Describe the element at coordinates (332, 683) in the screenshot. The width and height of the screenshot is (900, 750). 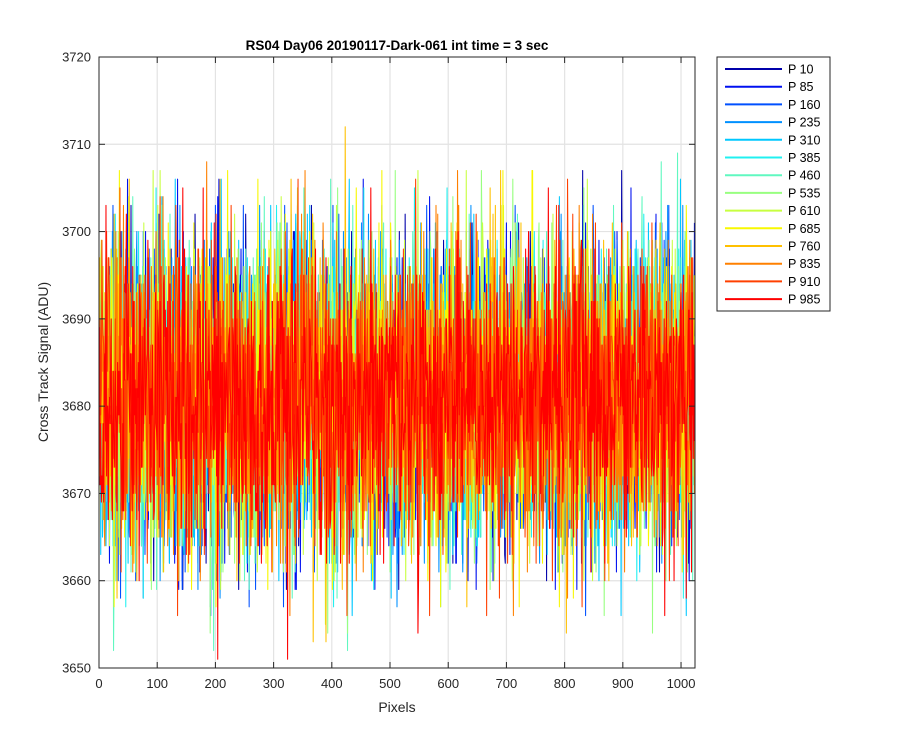
I see `x-tick-label: 400` at that location.